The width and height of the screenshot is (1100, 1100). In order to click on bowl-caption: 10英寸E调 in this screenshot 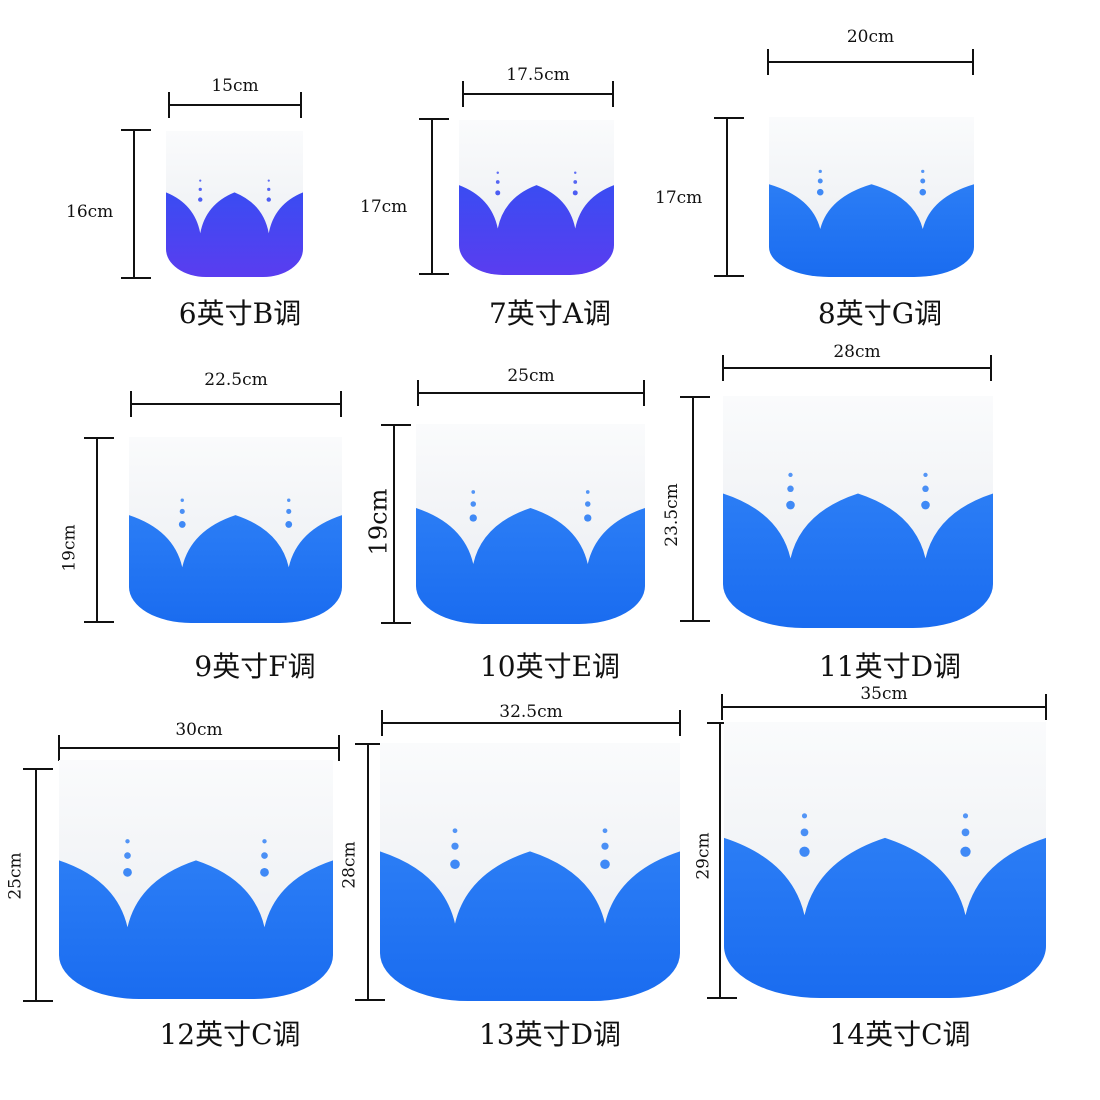, I will do `click(550, 666)`.